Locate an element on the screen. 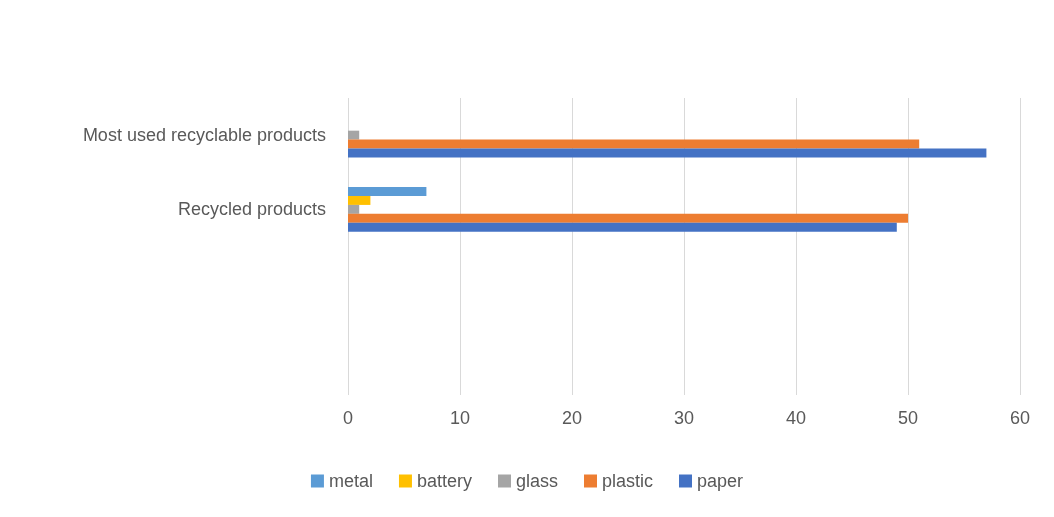 This screenshot has width=1054, height=517. x-tick-label: 50 is located at coordinates (908, 418).